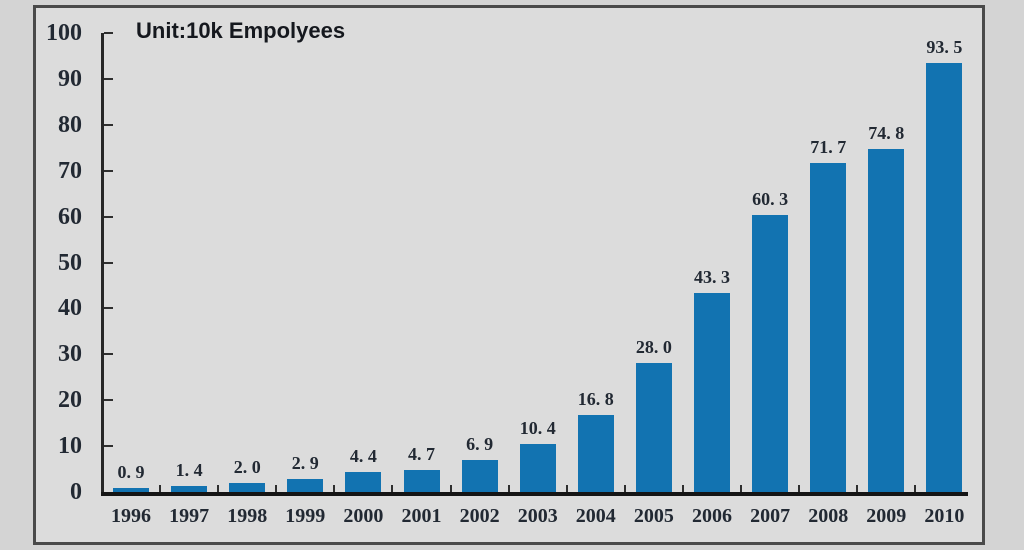 This screenshot has width=1024, height=550. Describe the element at coordinates (70, 262) in the screenshot. I see `y-tick-label: 50` at that location.